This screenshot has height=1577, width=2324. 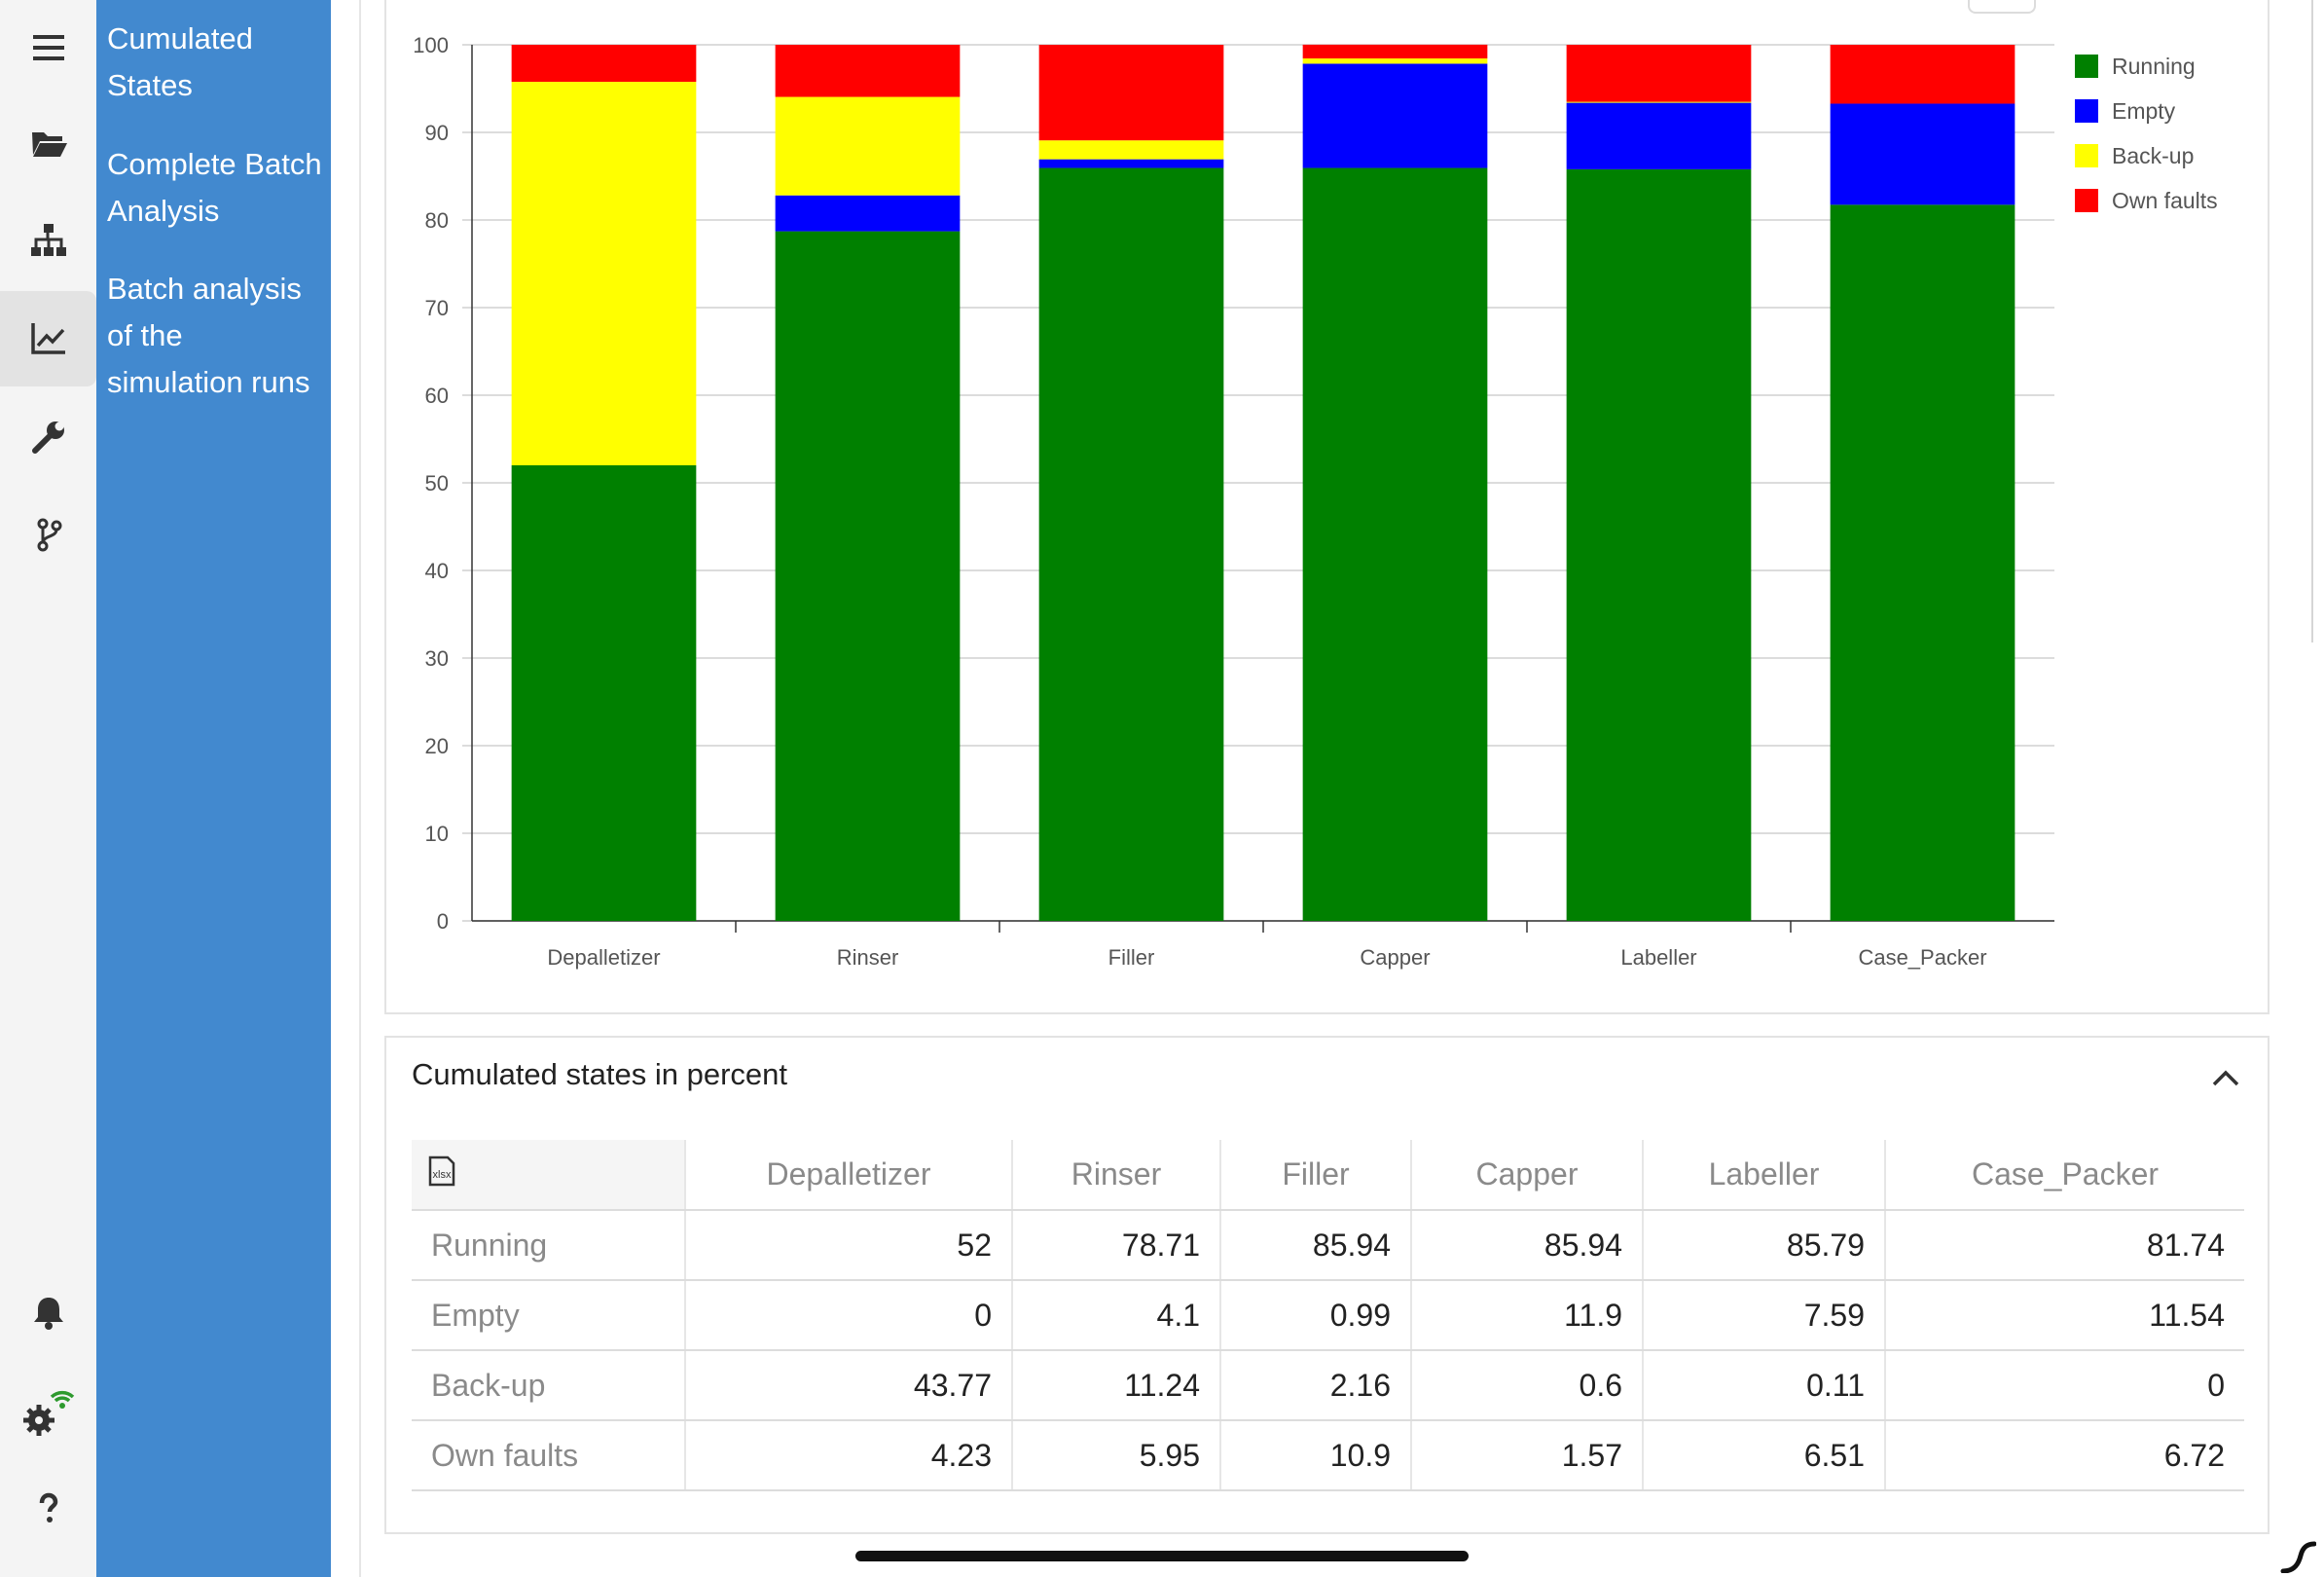 What do you see at coordinates (208, 335) in the screenshot?
I see `nav-item-batch-analysis-simulation-runs: Batch analysis of the simulation runs` at bounding box center [208, 335].